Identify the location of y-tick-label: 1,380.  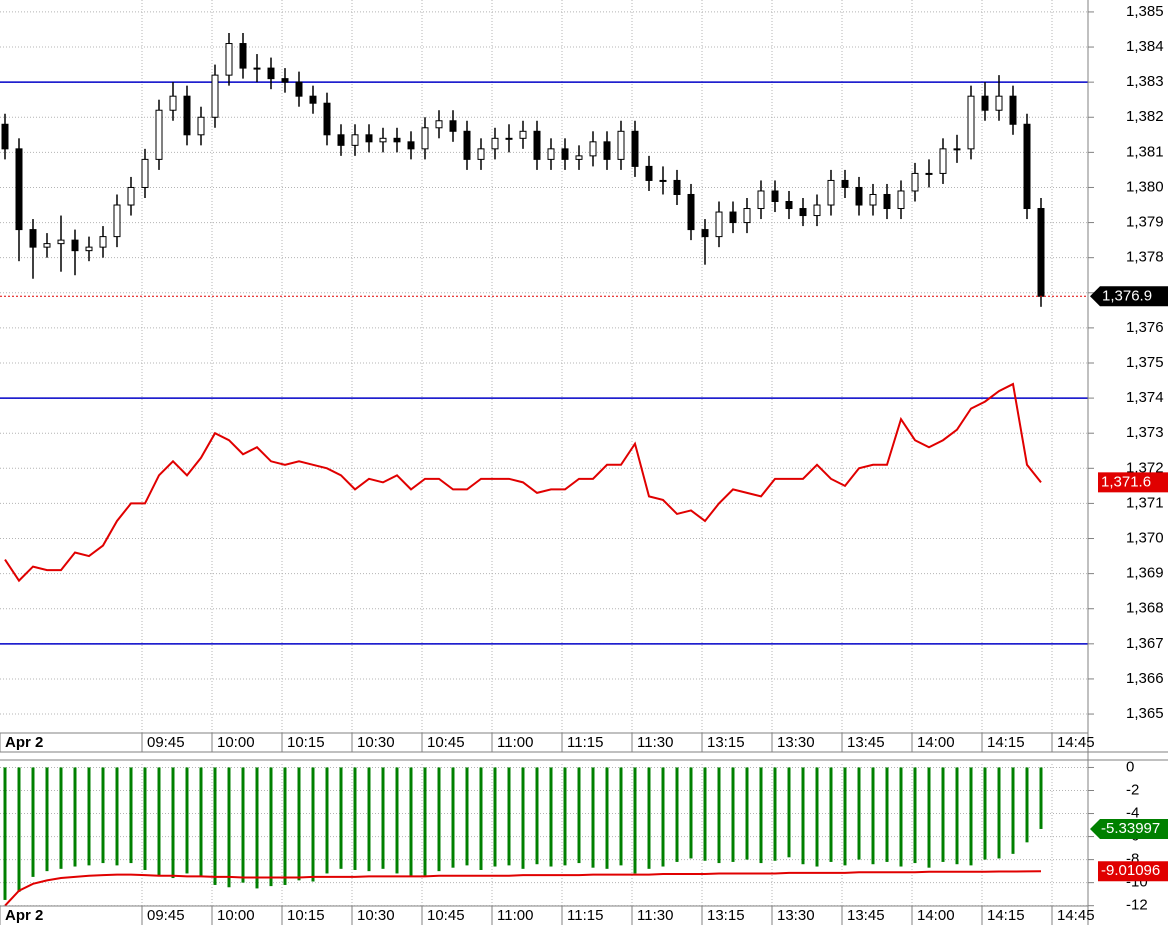
(1145, 186).